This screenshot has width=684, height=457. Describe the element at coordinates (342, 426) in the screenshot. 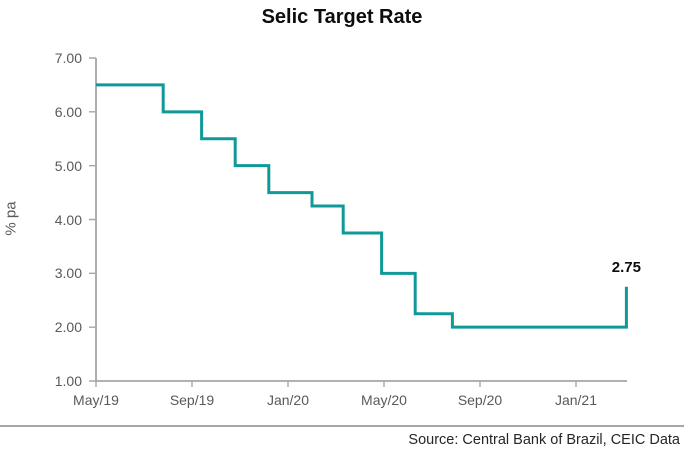

I see `footer-divider` at that location.